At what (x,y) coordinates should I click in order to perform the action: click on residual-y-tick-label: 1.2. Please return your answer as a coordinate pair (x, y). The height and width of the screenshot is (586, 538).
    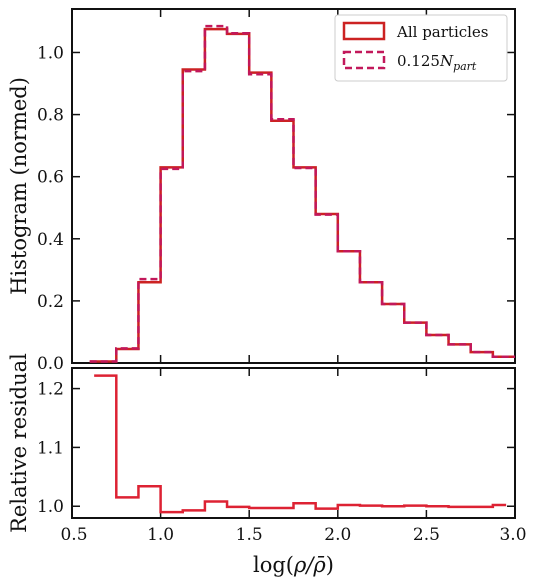
    Looking at the image, I should click on (50, 390).